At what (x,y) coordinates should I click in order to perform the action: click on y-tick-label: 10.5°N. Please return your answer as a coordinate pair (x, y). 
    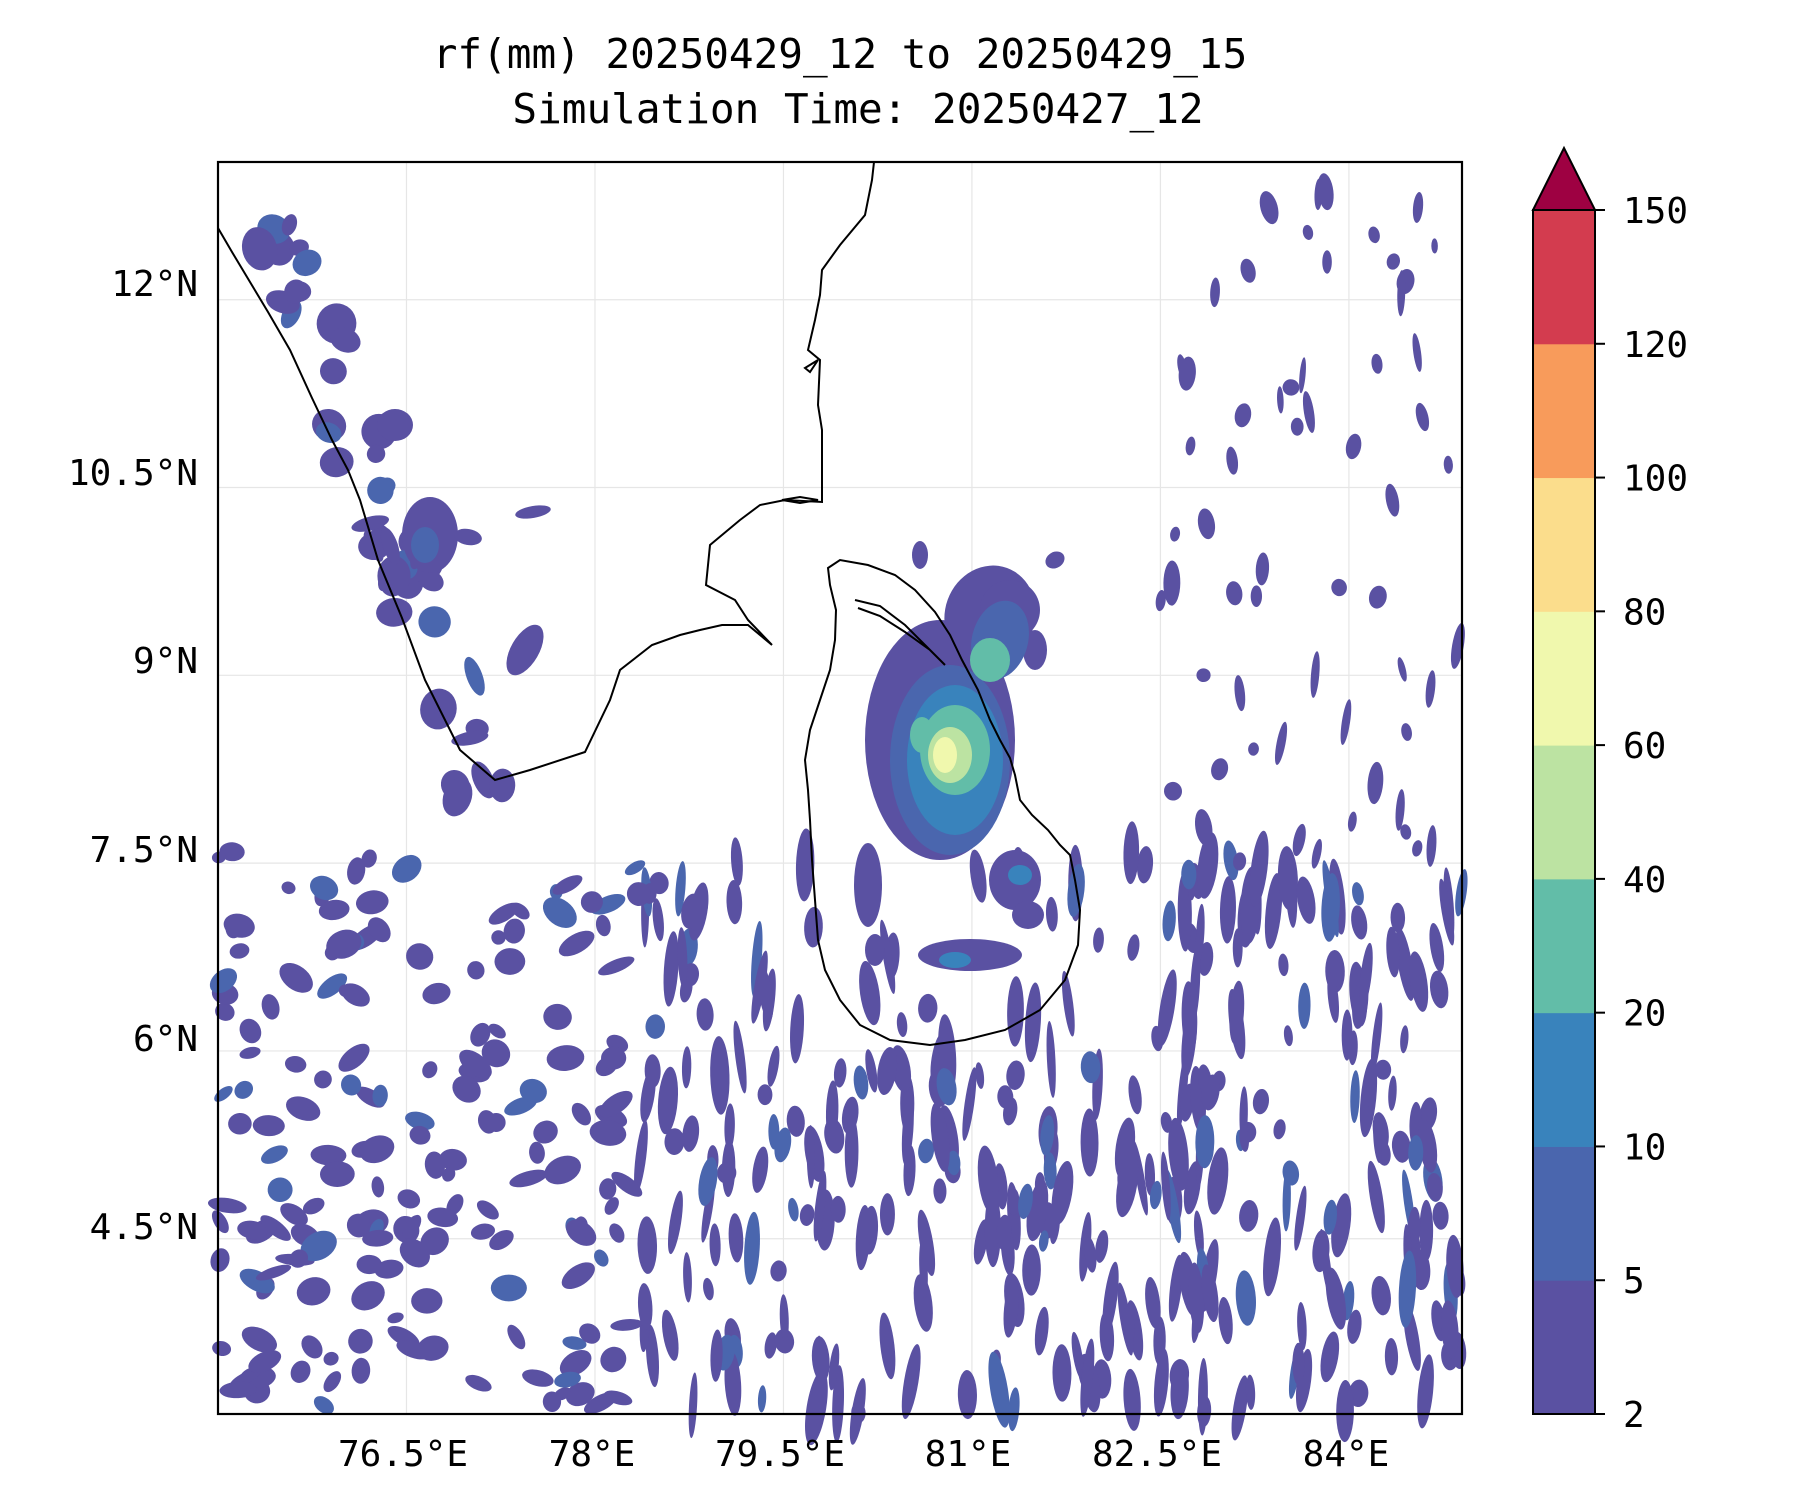
    Looking at the image, I should click on (133, 473).